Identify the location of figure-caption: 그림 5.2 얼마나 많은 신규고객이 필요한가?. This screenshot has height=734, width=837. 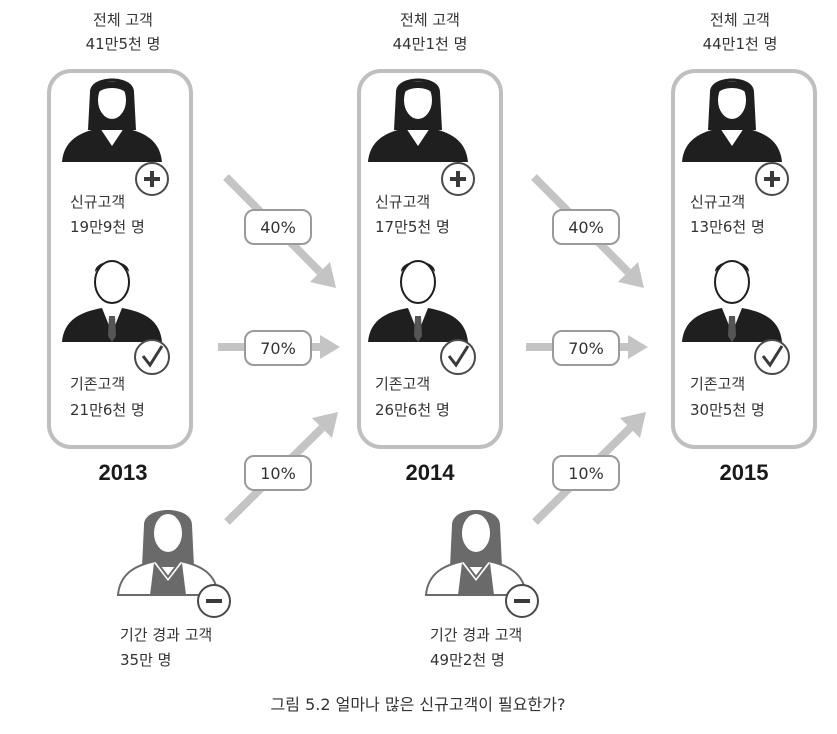
(418, 704).